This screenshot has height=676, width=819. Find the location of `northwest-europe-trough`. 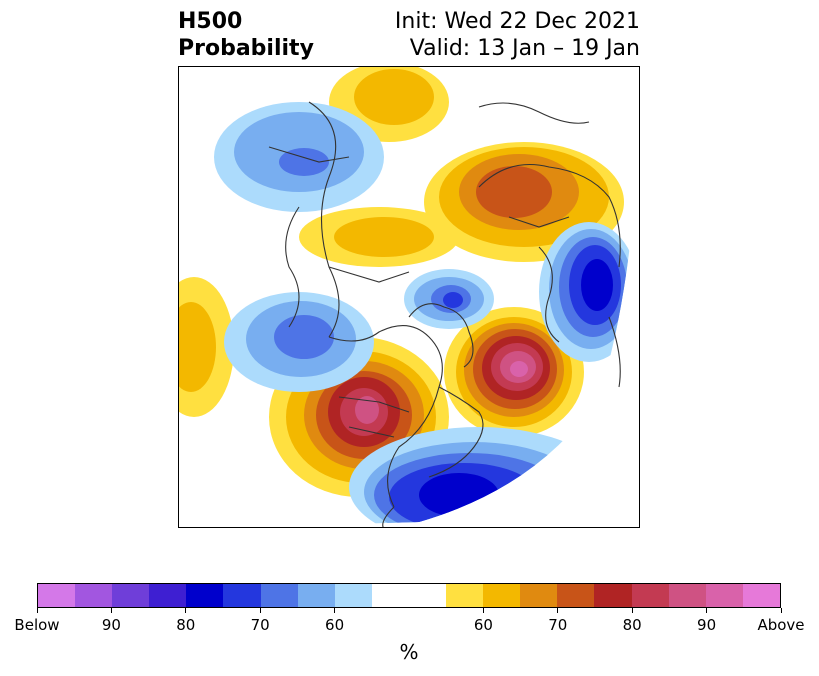

northwest-europe-trough is located at coordinates (589, 292).